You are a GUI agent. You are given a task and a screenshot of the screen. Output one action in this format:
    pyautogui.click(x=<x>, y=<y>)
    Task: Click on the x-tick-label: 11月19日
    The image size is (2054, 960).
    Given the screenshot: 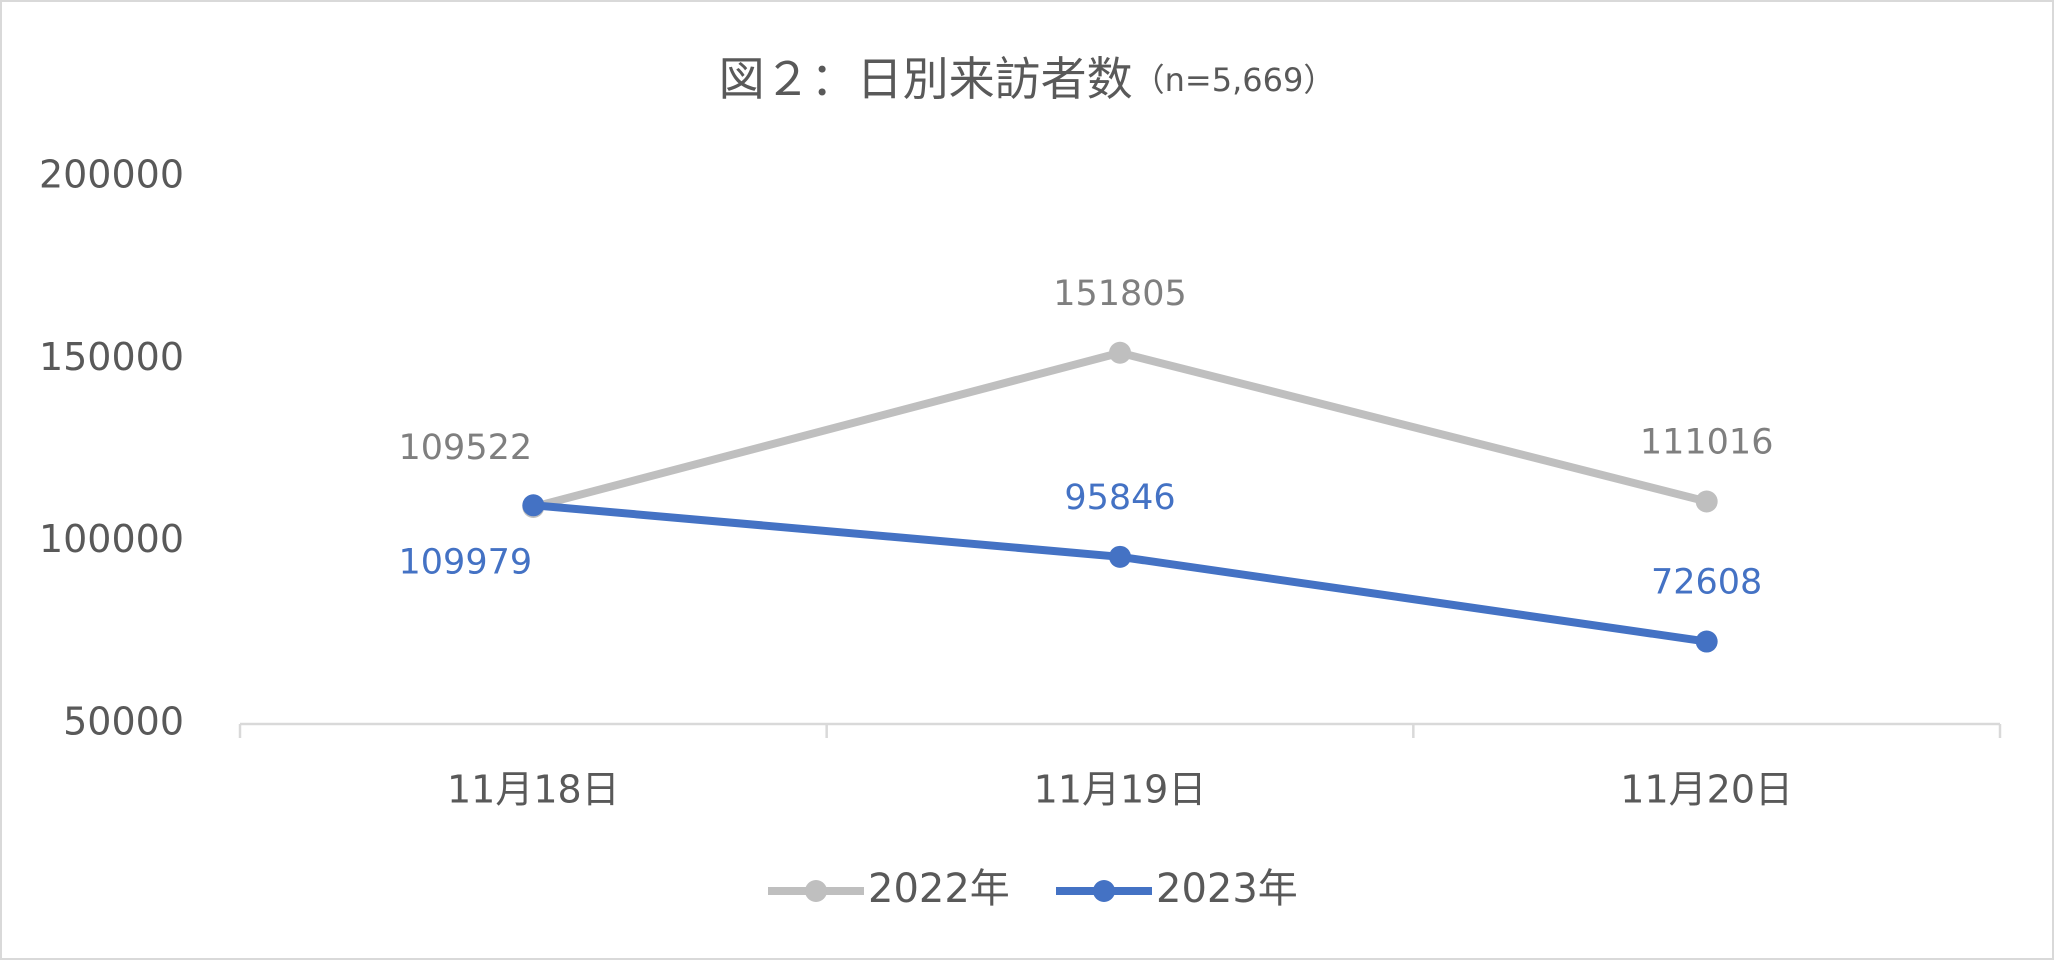 What is the action you would take?
    pyautogui.click(x=1120, y=790)
    